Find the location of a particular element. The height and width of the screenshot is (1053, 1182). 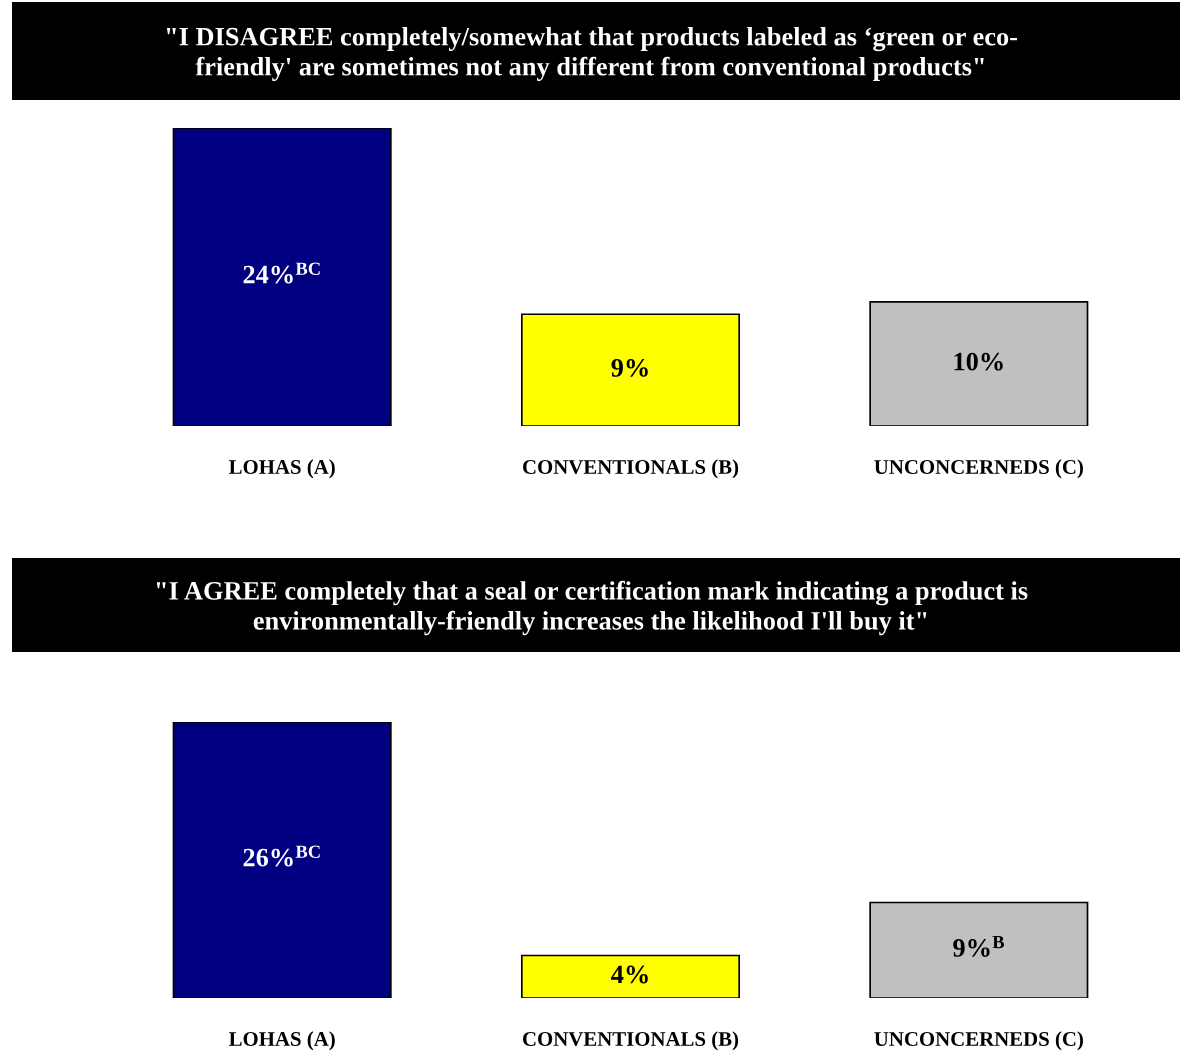

data-label: 24%$^{BC}$ is located at coordinates (281, 273).